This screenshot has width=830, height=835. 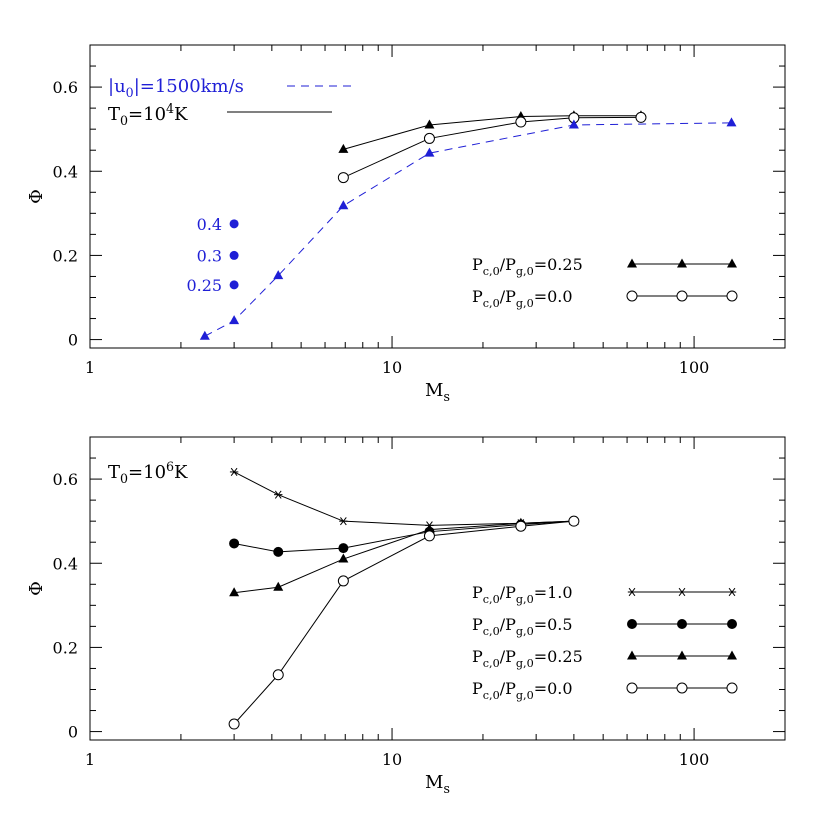 What do you see at coordinates (491, 663) in the screenshot?
I see `bottom-legend-label-2-part-1: c,0` at bounding box center [491, 663].